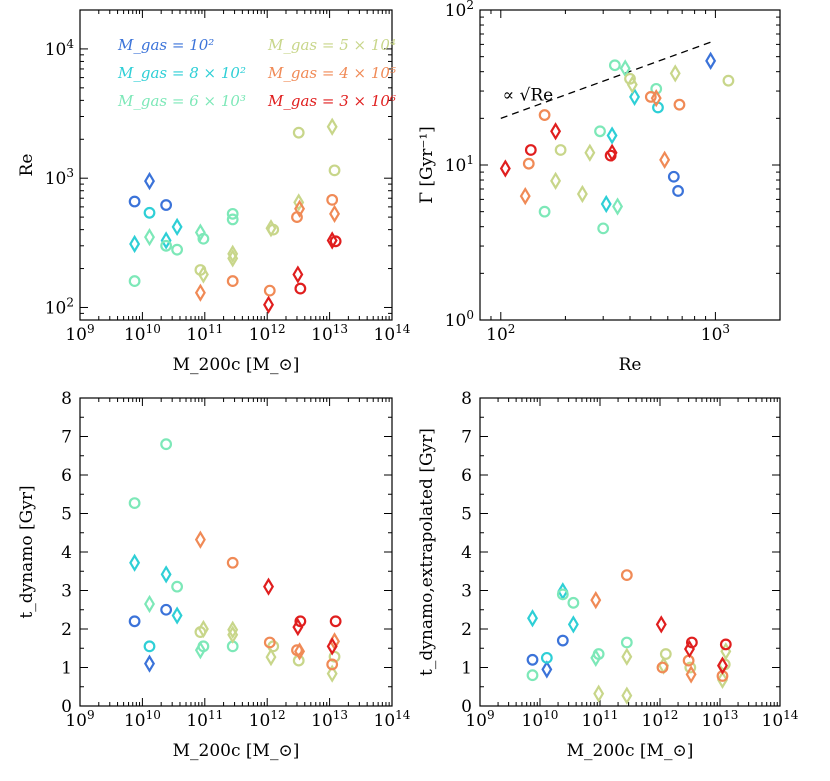 Image resolution: width=830 pixels, height=781 pixels. What do you see at coordinates (459, 319) in the screenshot?
I see `y-tick-label: 10⁰` at bounding box center [459, 319].